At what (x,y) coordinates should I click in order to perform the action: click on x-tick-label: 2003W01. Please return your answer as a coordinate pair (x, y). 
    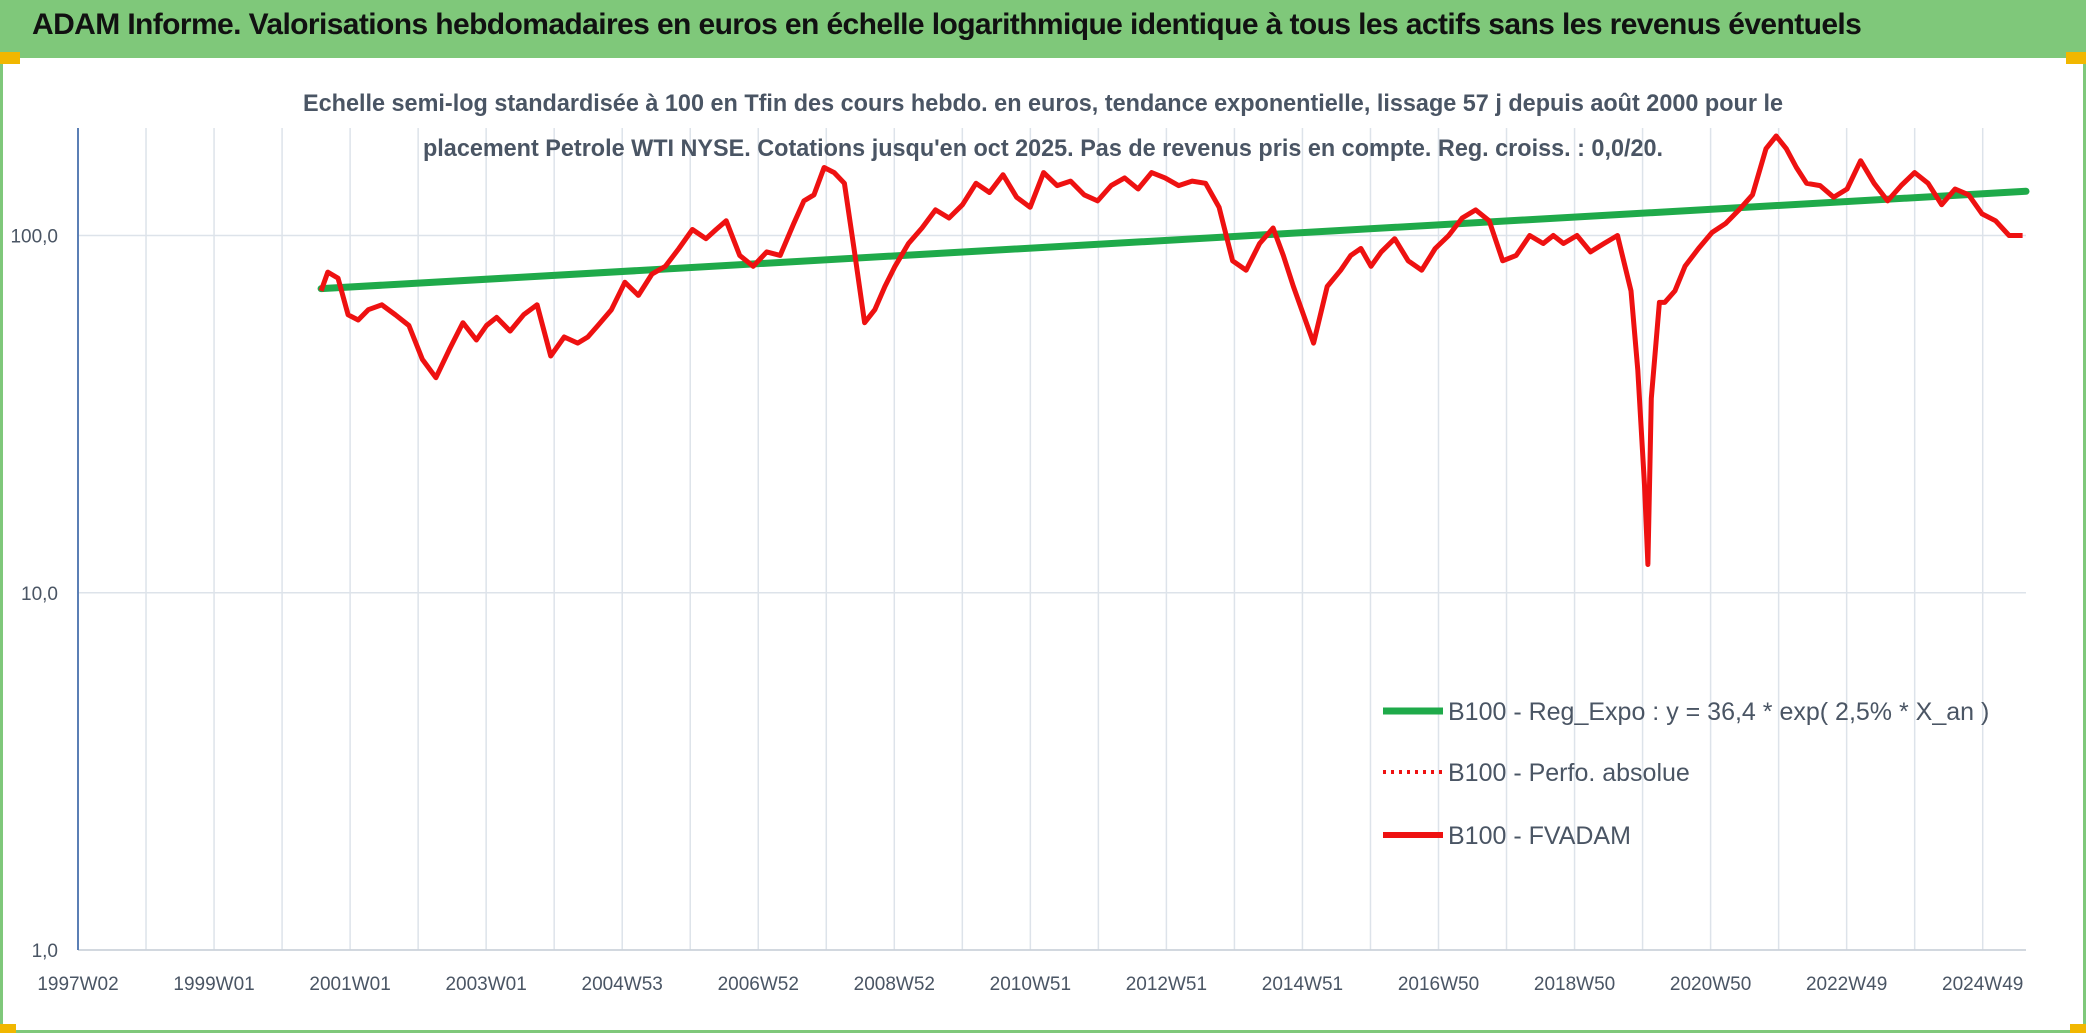
    Looking at the image, I should click on (485, 984).